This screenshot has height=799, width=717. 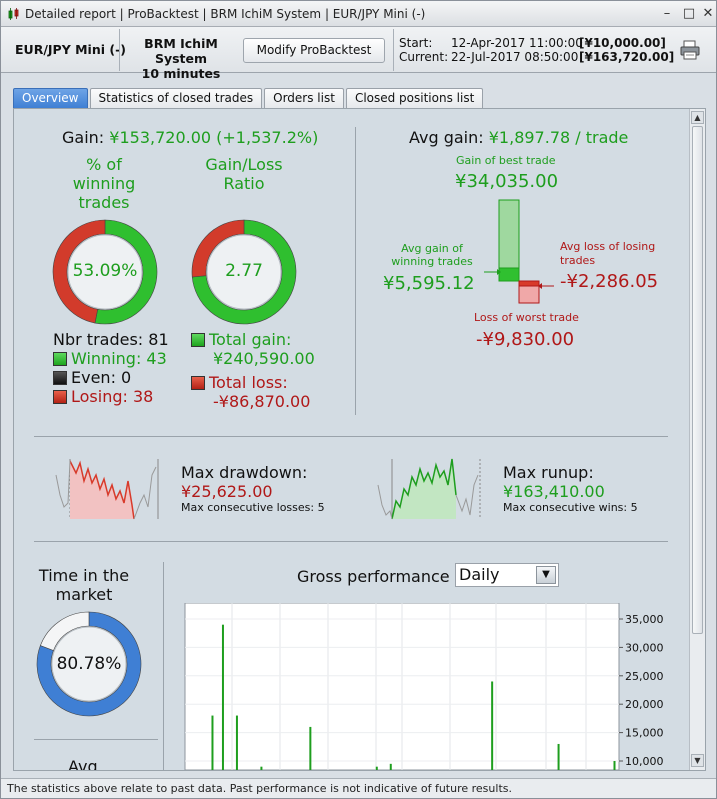 I want to click on candlestick-icon, so click(x=14, y=14).